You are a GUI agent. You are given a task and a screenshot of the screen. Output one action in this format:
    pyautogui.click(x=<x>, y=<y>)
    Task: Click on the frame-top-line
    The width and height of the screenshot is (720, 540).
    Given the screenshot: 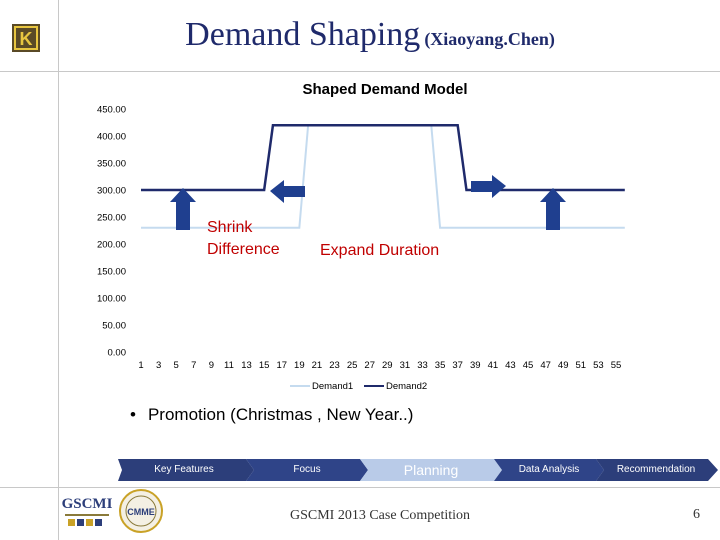 What is the action you would take?
    pyautogui.click(x=360, y=71)
    